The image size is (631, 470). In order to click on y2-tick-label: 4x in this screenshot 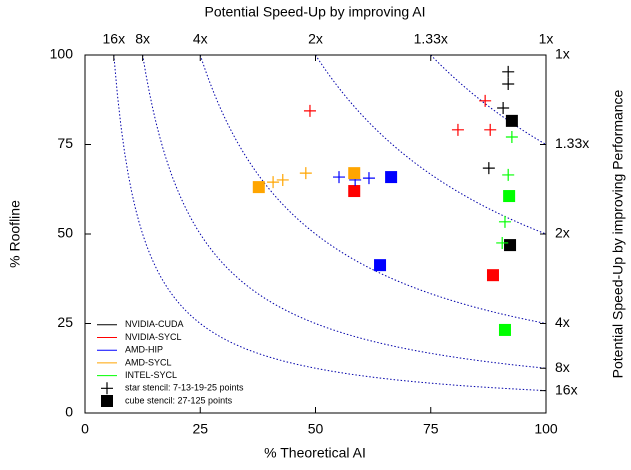, I will do `click(562, 322)`.